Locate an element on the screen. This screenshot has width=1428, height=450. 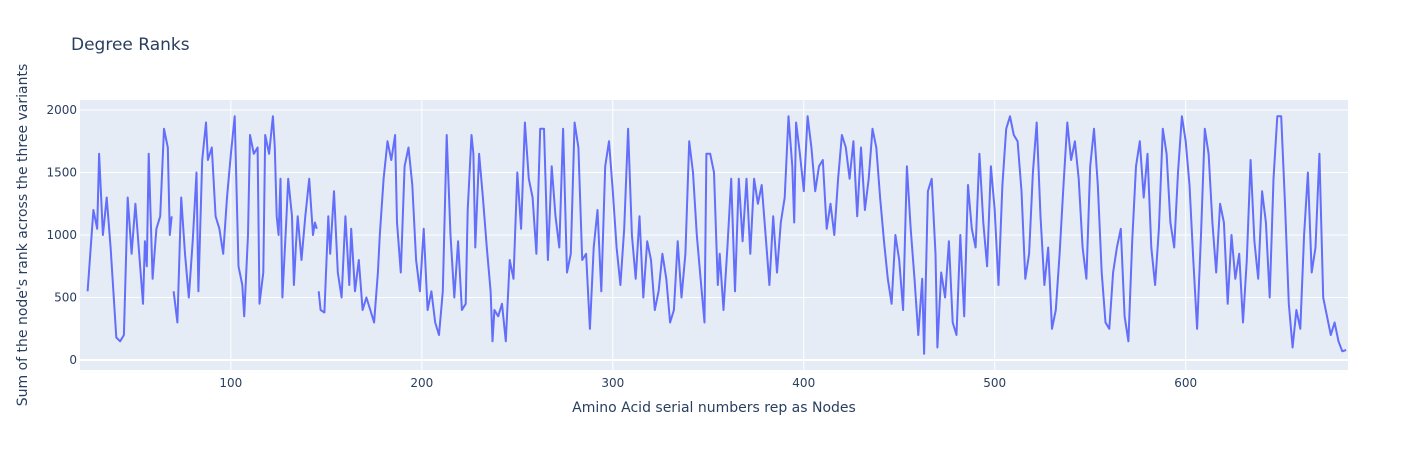
x-tick-label: 200 is located at coordinates (421, 383).